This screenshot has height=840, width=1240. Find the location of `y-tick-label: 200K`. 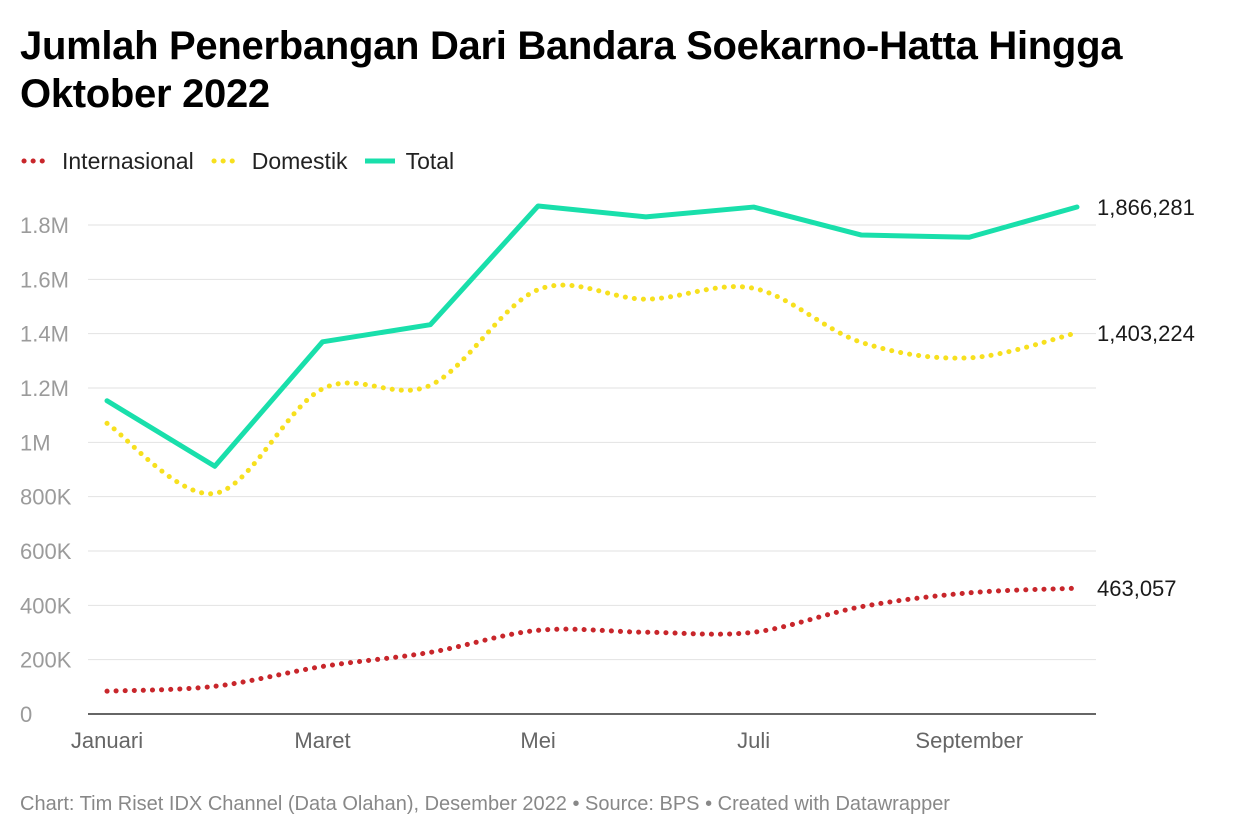

y-tick-label: 200K is located at coordinates (46, 660).